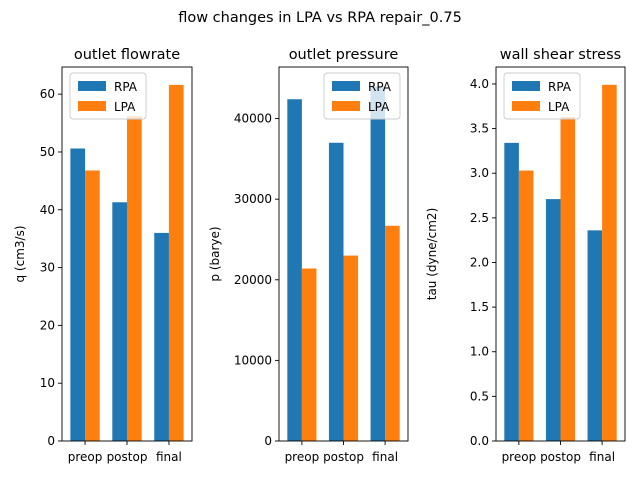  Describe the element at coordinates (432, 254) in the screenshot. I see `y-axis-label: tau (dyne/cm2)` at that location.